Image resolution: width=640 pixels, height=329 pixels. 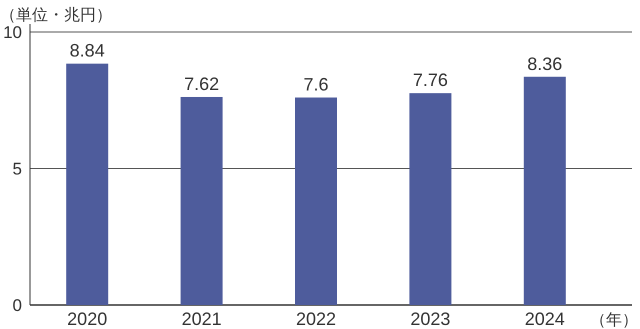 I want to click on x-tick-label: 2022, so click(x=316, y=319).